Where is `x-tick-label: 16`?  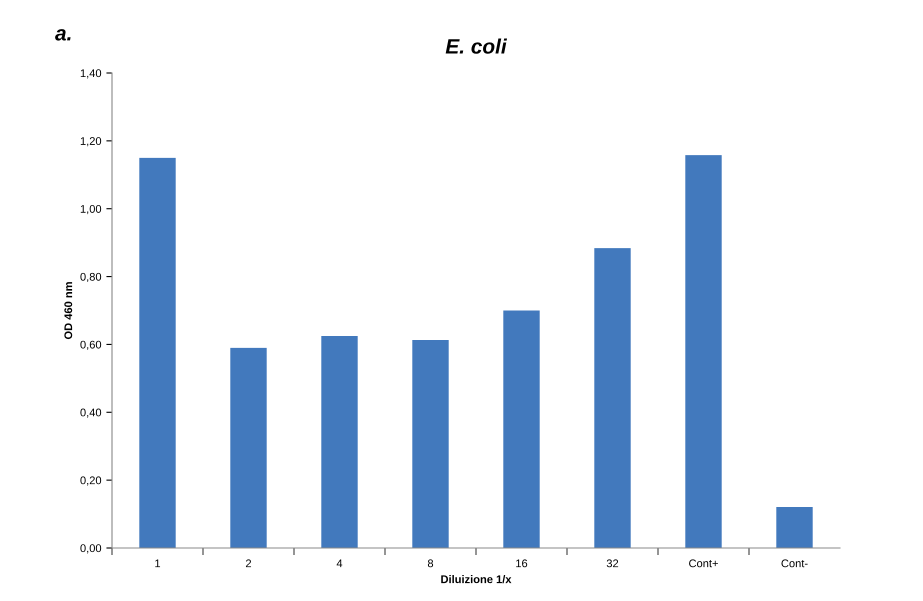 x-tick-label: 16 is located at coordinates (522, 563).